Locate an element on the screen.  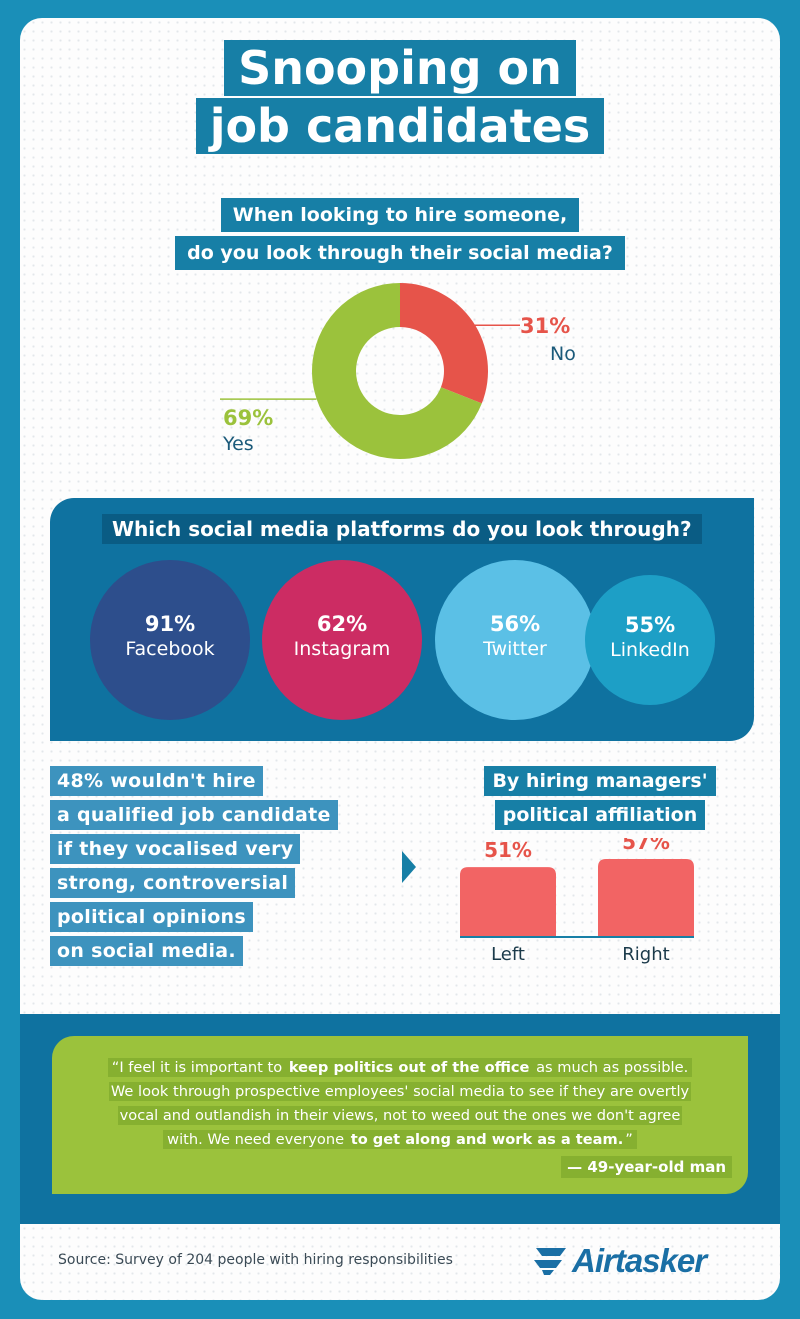
donut-slice-no is located at coordinates (444, 343).